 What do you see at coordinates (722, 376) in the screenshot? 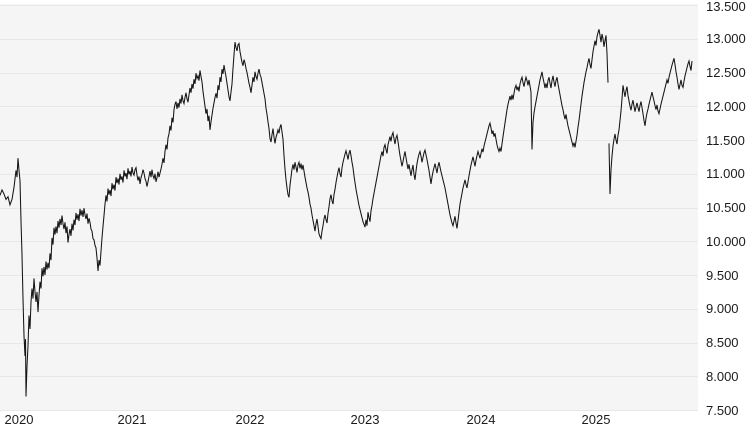
I see `y-axis-tick-label: 8.000` at bounding box center [722, 376].